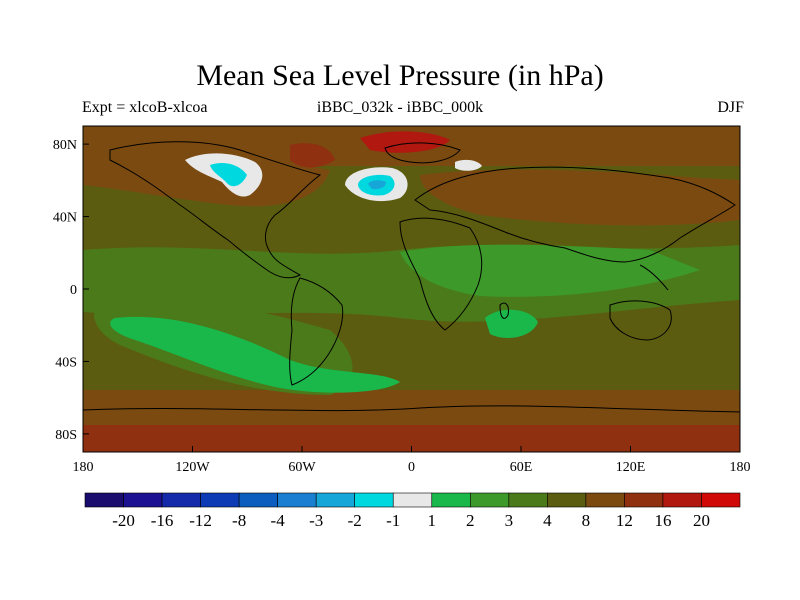 Image resolution: width=800 pixels, height=600 pixels. Describe the element at coordinates (654, 277) in the screenshot. I see `maritime-continent-outline` at that location.